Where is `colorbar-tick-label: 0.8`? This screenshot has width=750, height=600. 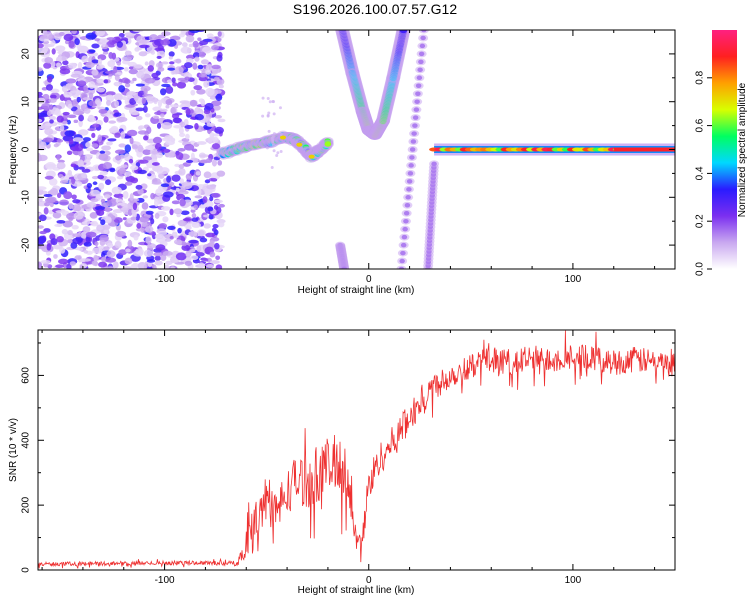 colorbar-tick-label: 0.8 is located at coordinates (700, 77).